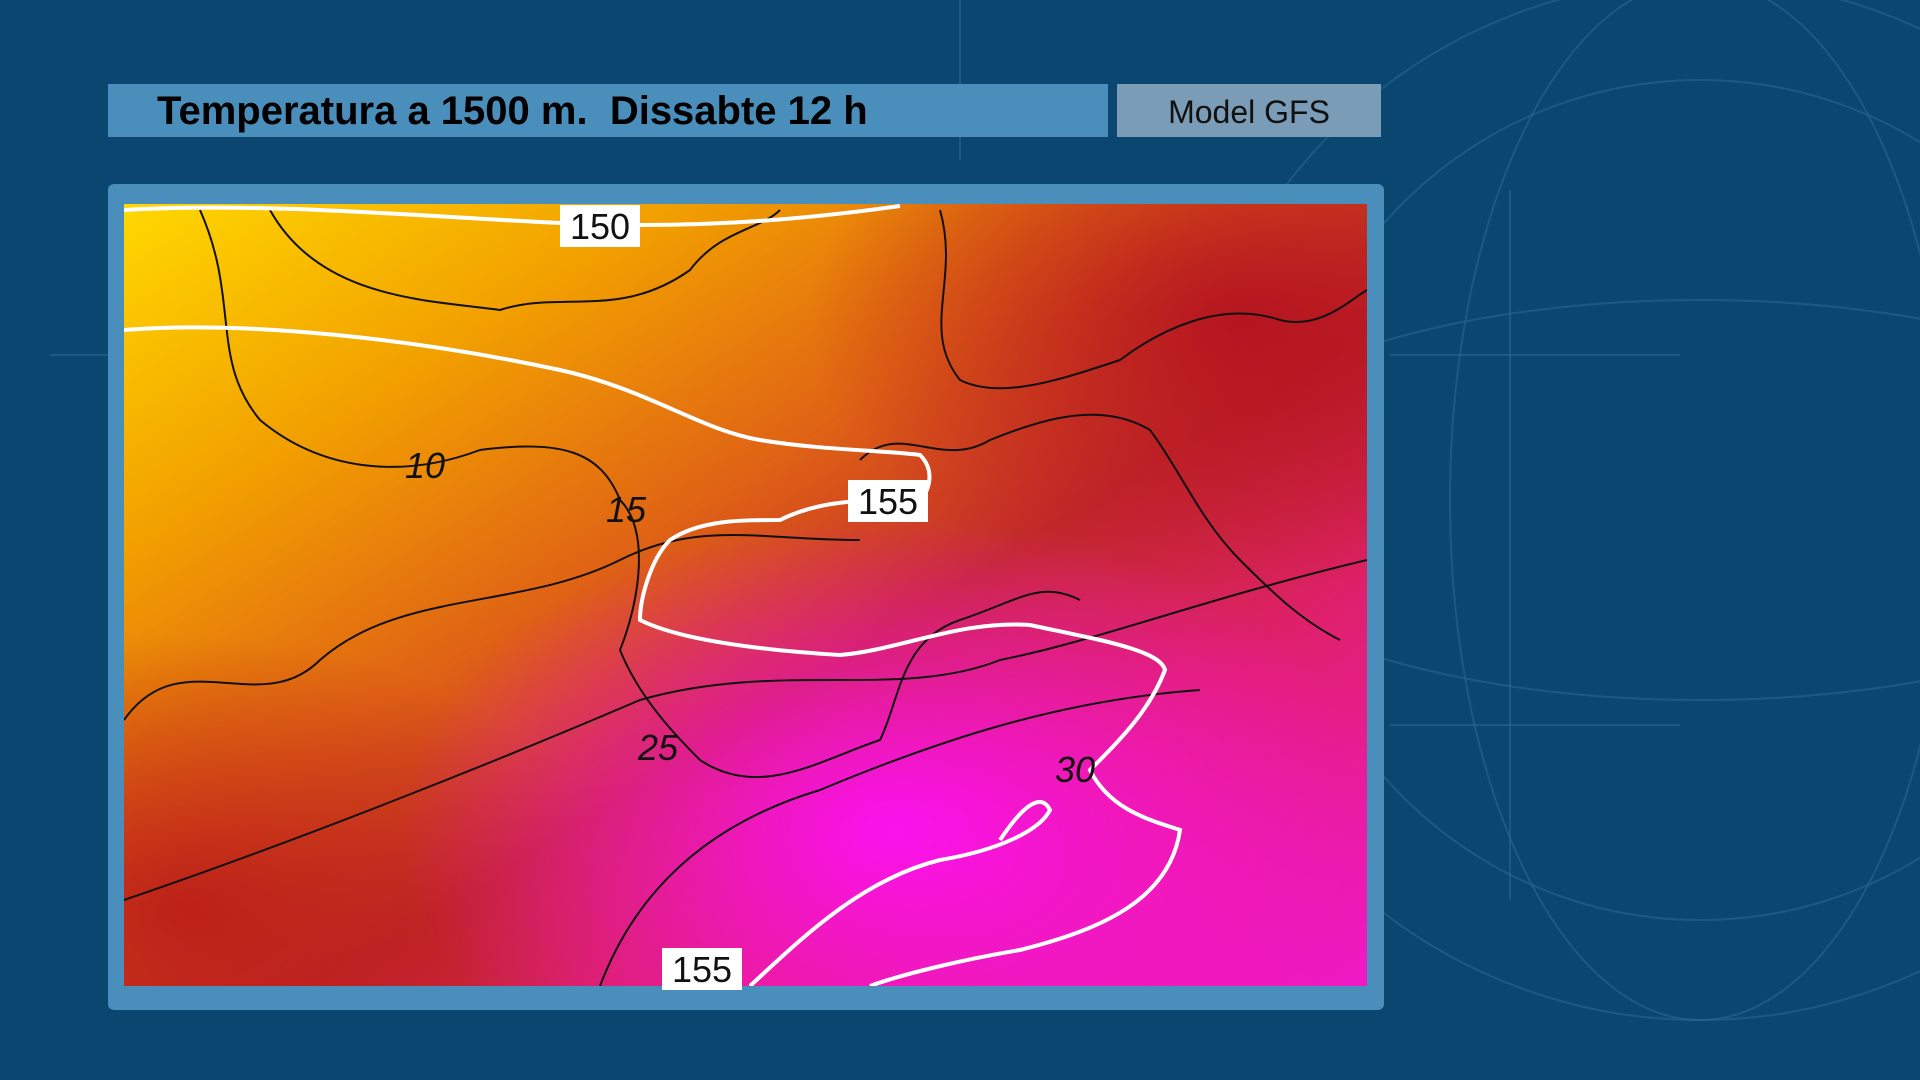 Image resolution: width=1920 pixels, height=1080 pixels. I want to click on model-label: Model GFS, so click(1249, 112).